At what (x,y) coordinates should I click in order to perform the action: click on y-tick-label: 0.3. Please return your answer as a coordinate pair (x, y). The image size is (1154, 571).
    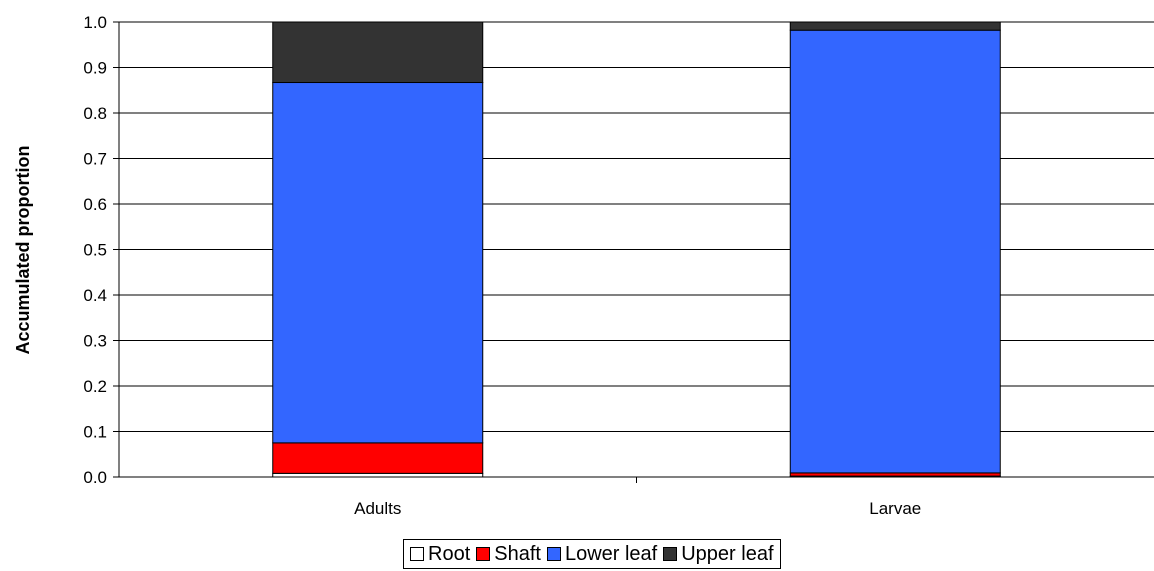
    Looking at the image, I should click on (95, 341).